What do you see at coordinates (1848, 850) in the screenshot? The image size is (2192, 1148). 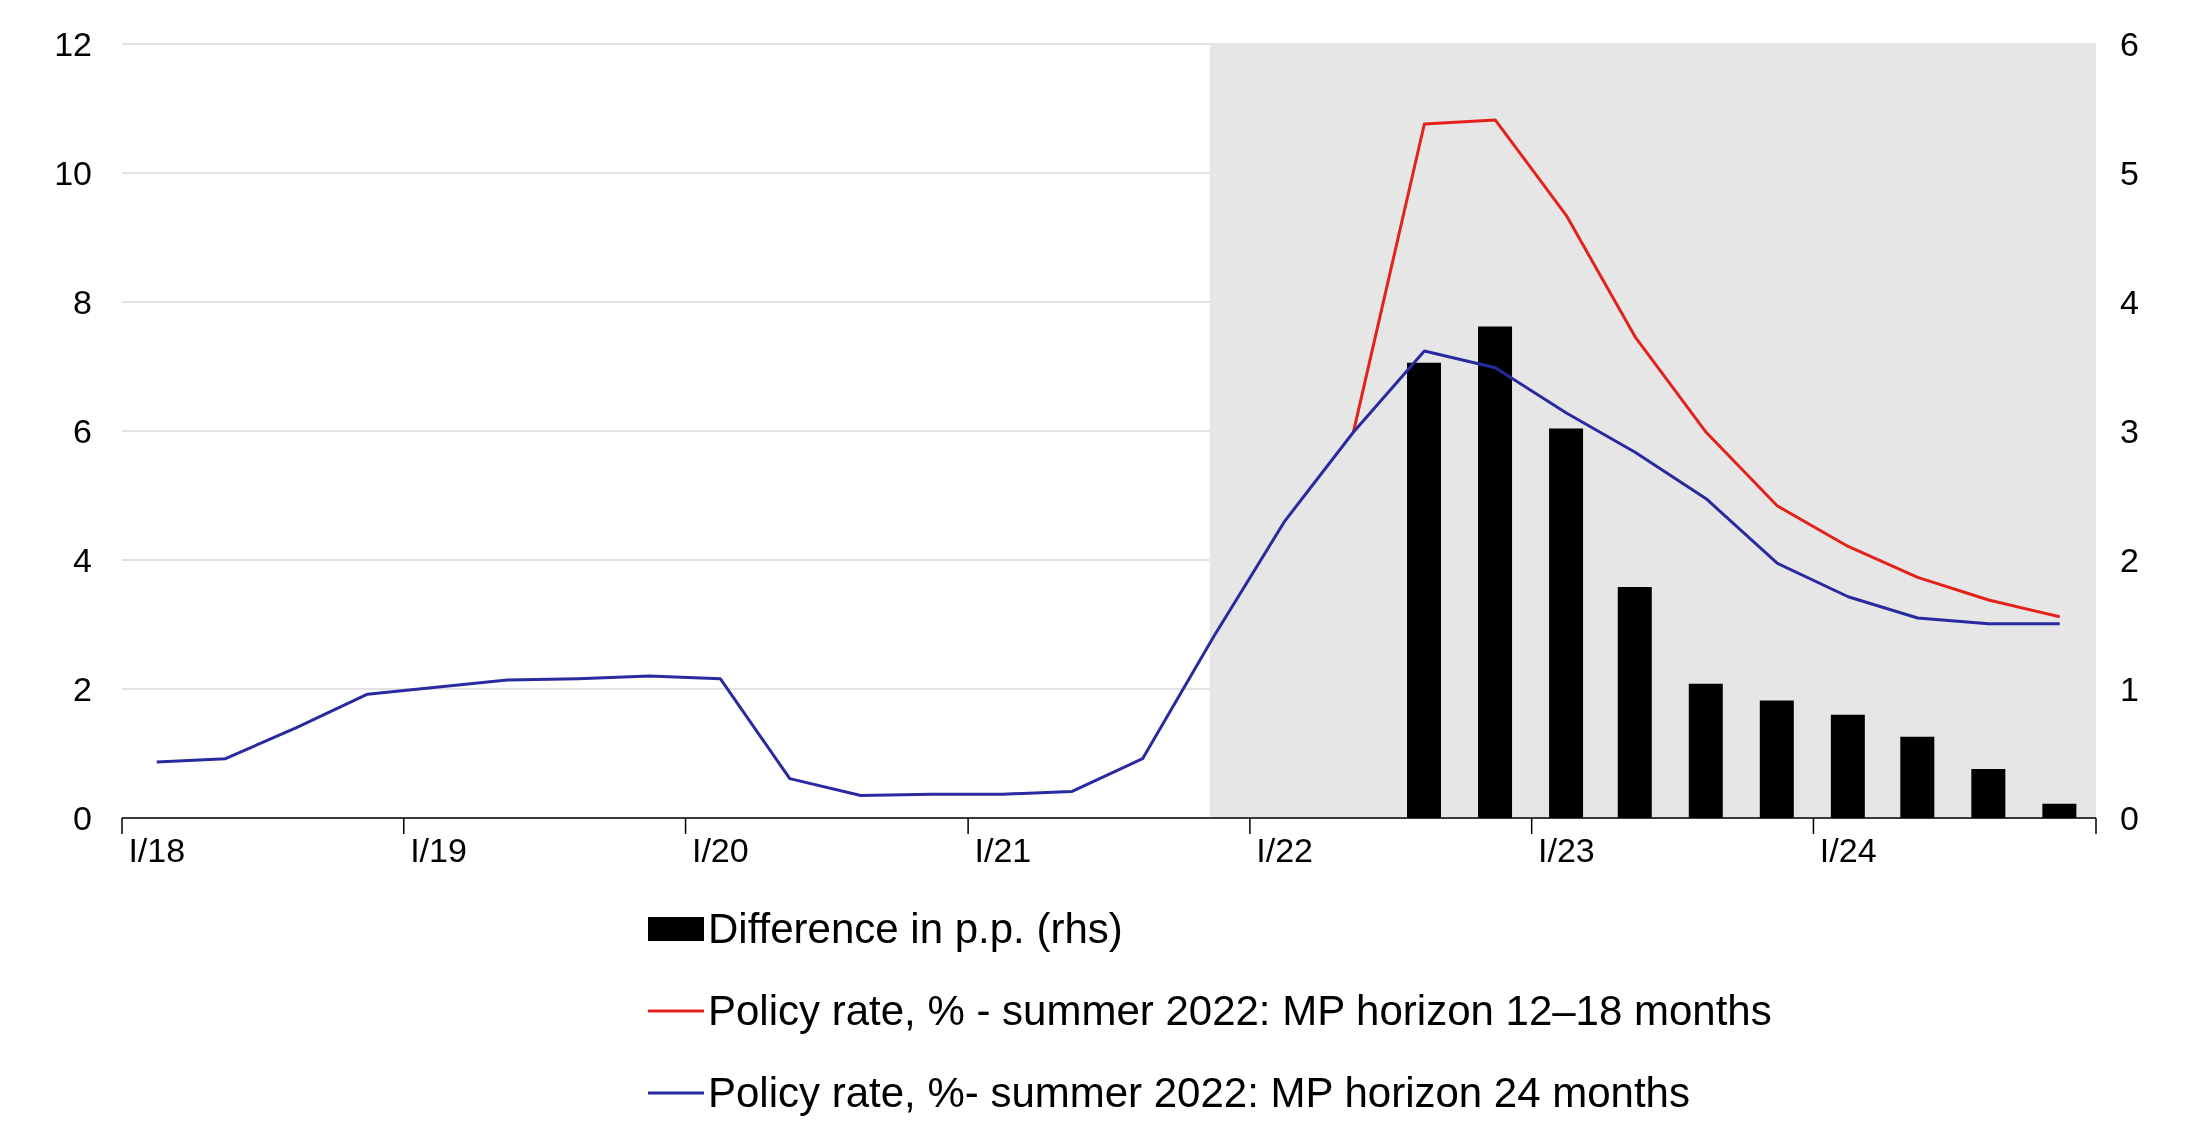 I see `x-tick-label: I/24` at bounding box center [1848, 850].